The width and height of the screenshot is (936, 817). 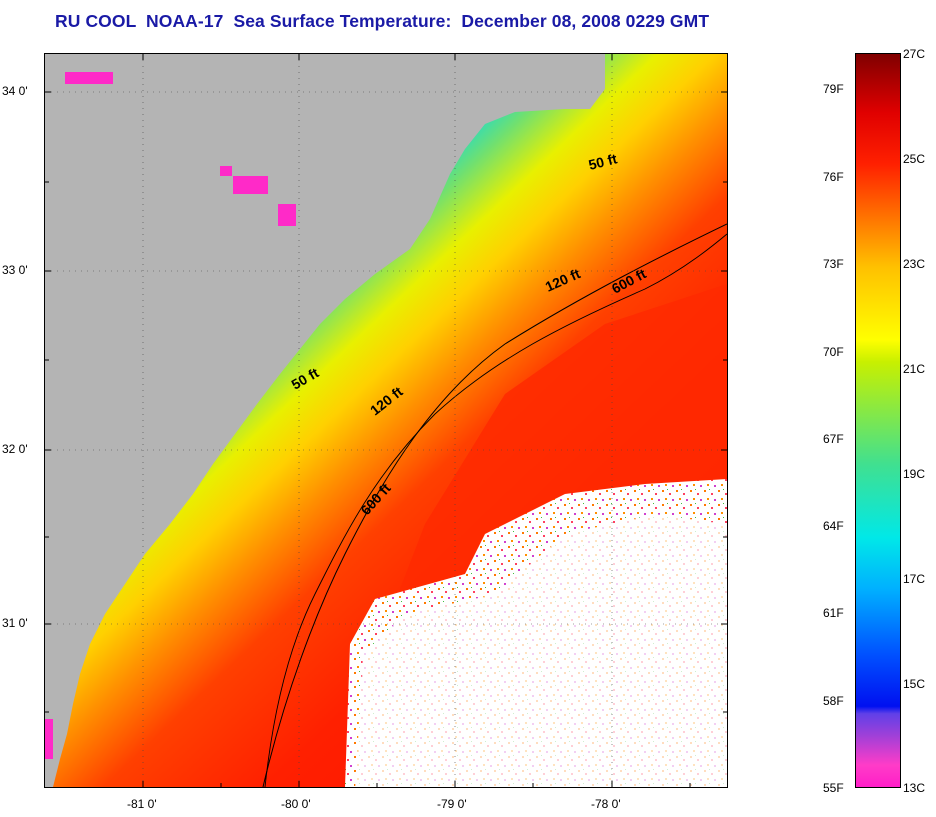 What do you see at coordinates (15, 270) in the screenshot?
I see `lat-label: 33 0'` at bounding box center [15, 270].